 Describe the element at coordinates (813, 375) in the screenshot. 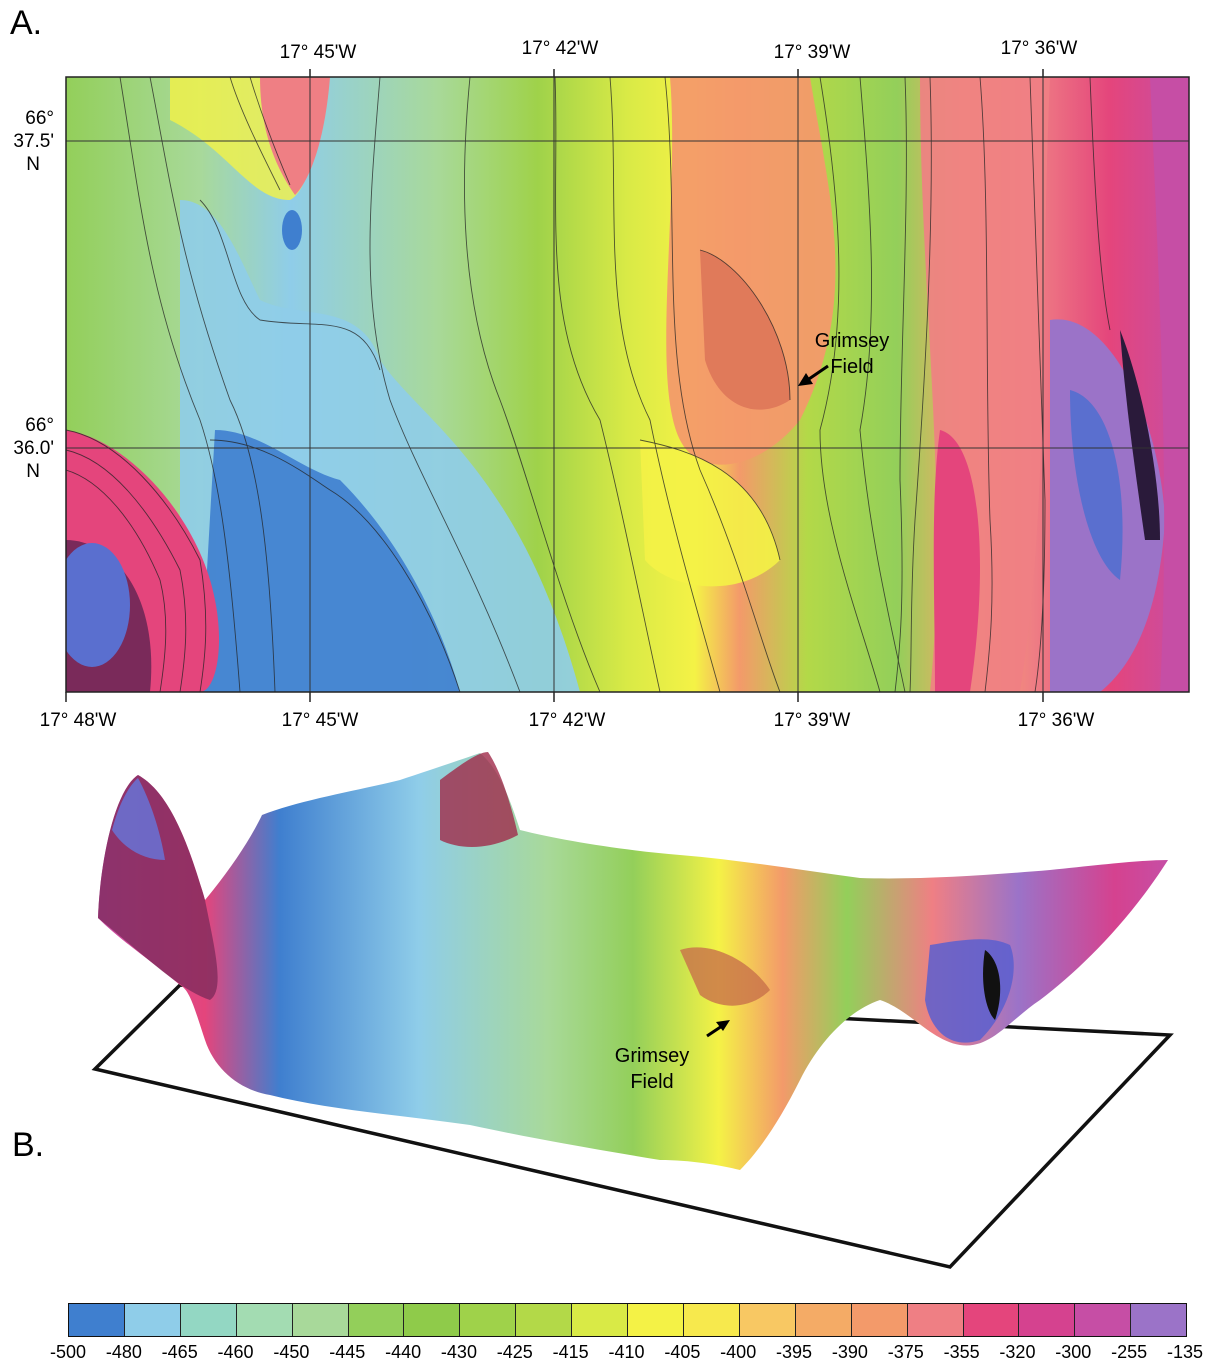

I see `grimsey-arrow-icon` at that location.